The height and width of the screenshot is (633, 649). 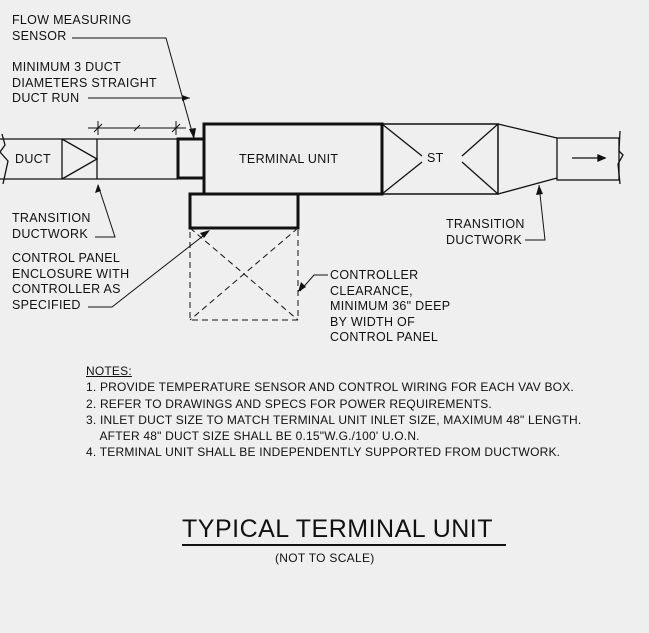 I want to click on transition-left-label: TRANSITION DUCTWORK, so click(x=51, y=226).